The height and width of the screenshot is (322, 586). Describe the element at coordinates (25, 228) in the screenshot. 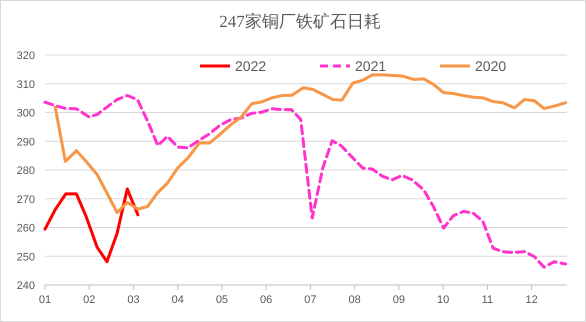

I see `y-tick-label: 260` at that location.